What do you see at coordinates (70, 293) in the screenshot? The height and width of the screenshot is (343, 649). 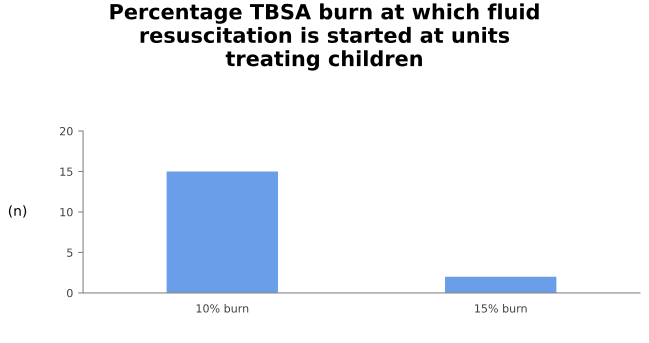 I see `y-tick-label: 0` at bounding box center [70, 293].